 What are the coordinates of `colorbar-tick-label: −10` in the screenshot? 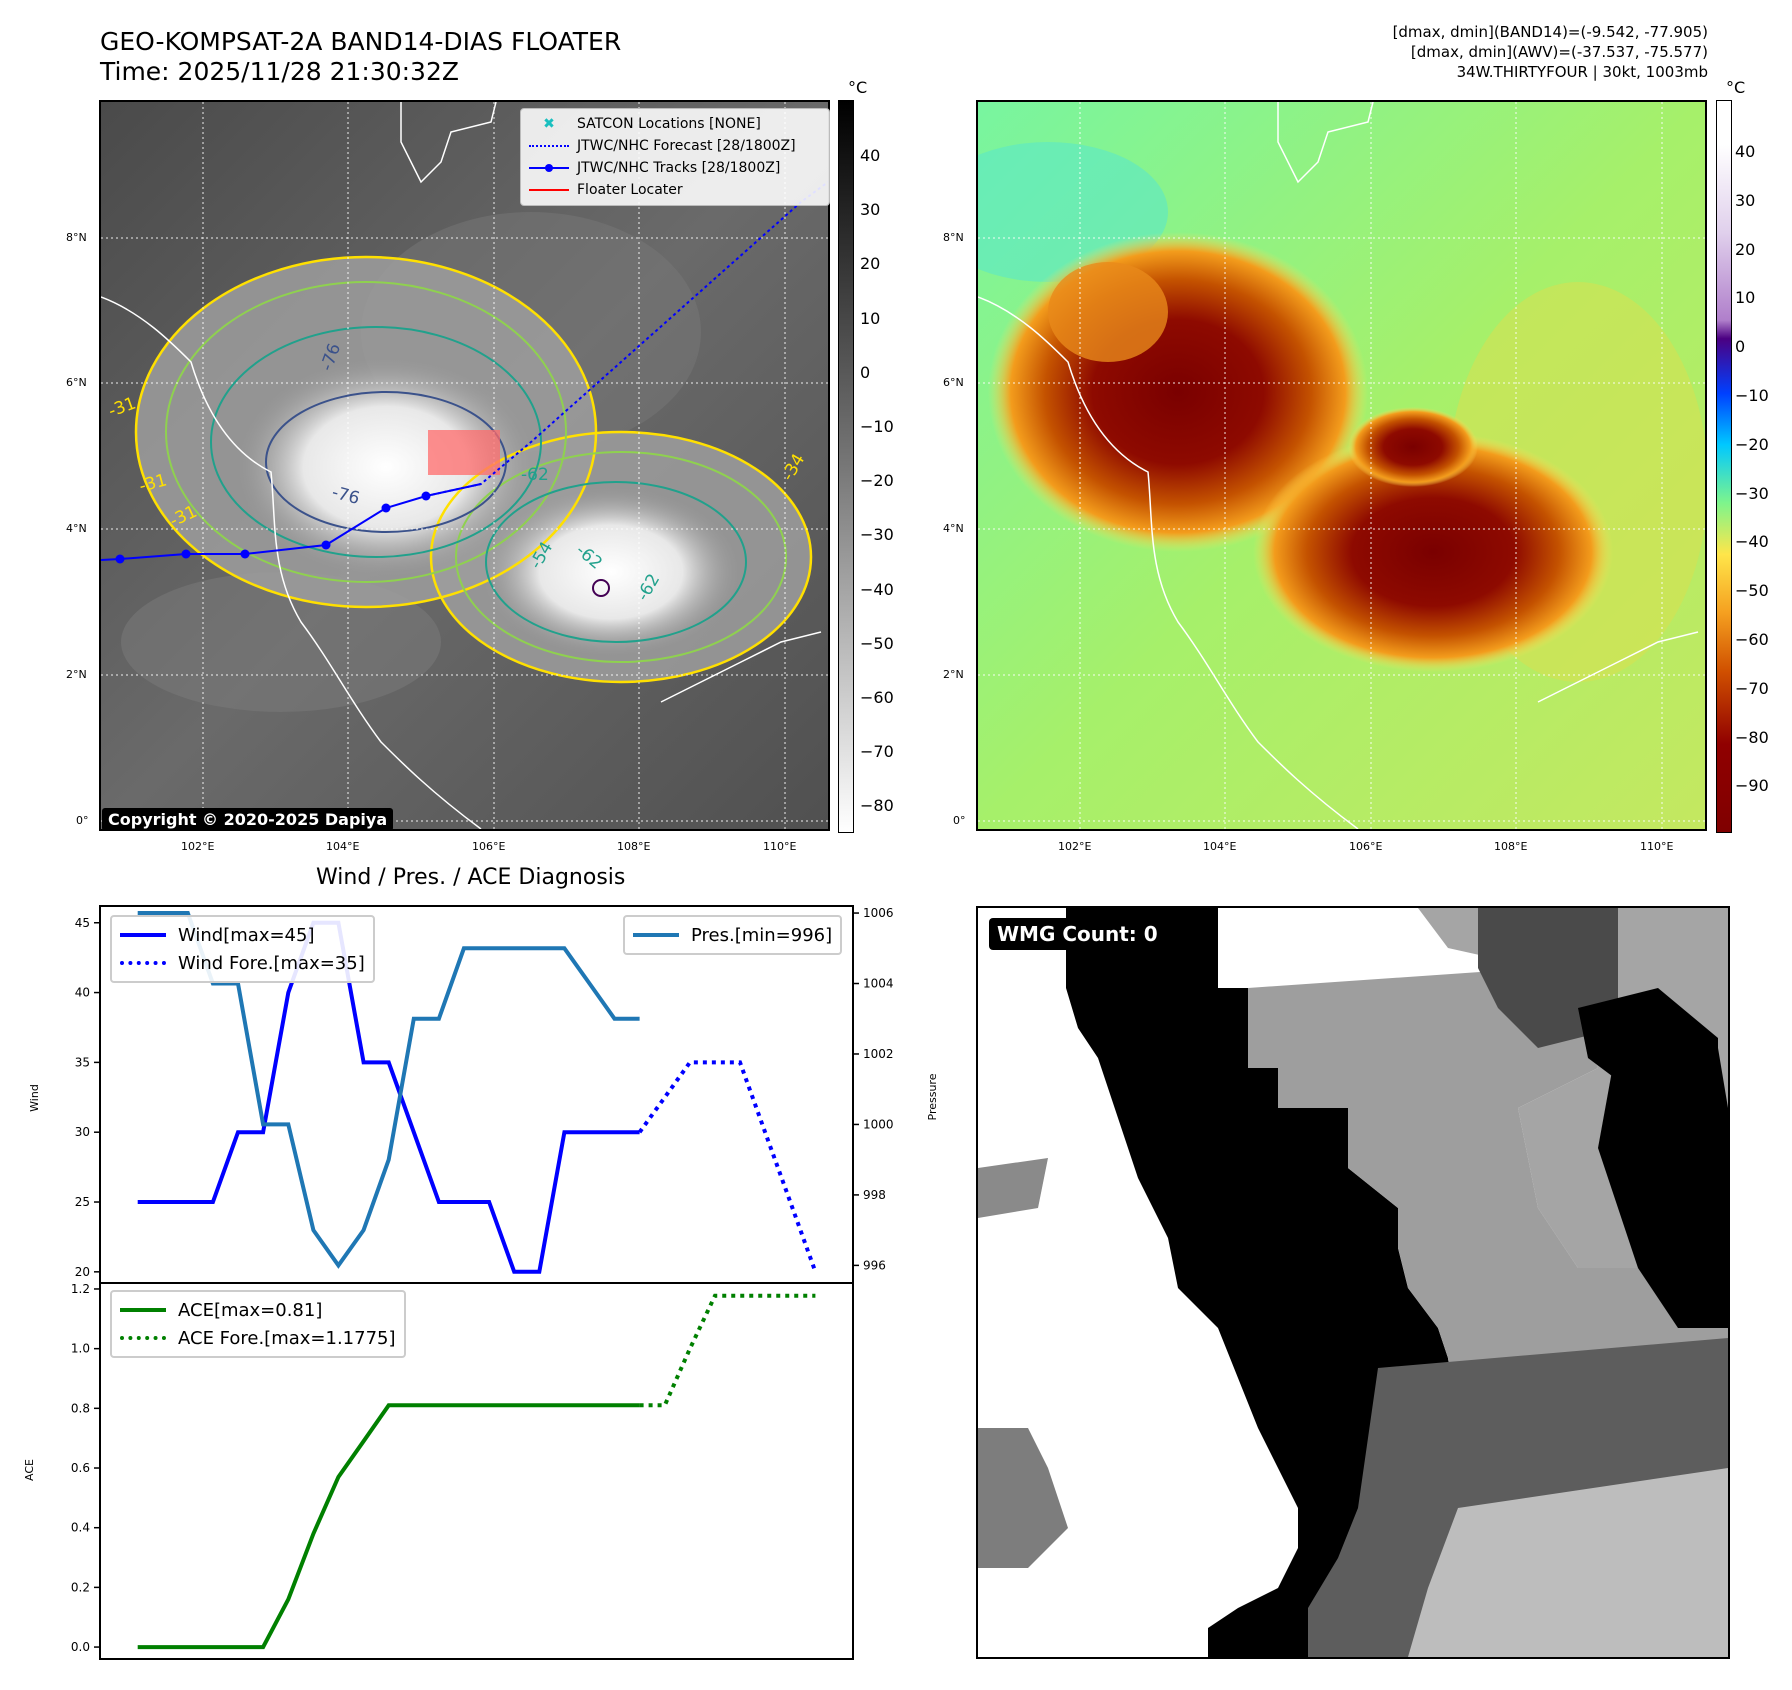 It's located at (1752, 395).